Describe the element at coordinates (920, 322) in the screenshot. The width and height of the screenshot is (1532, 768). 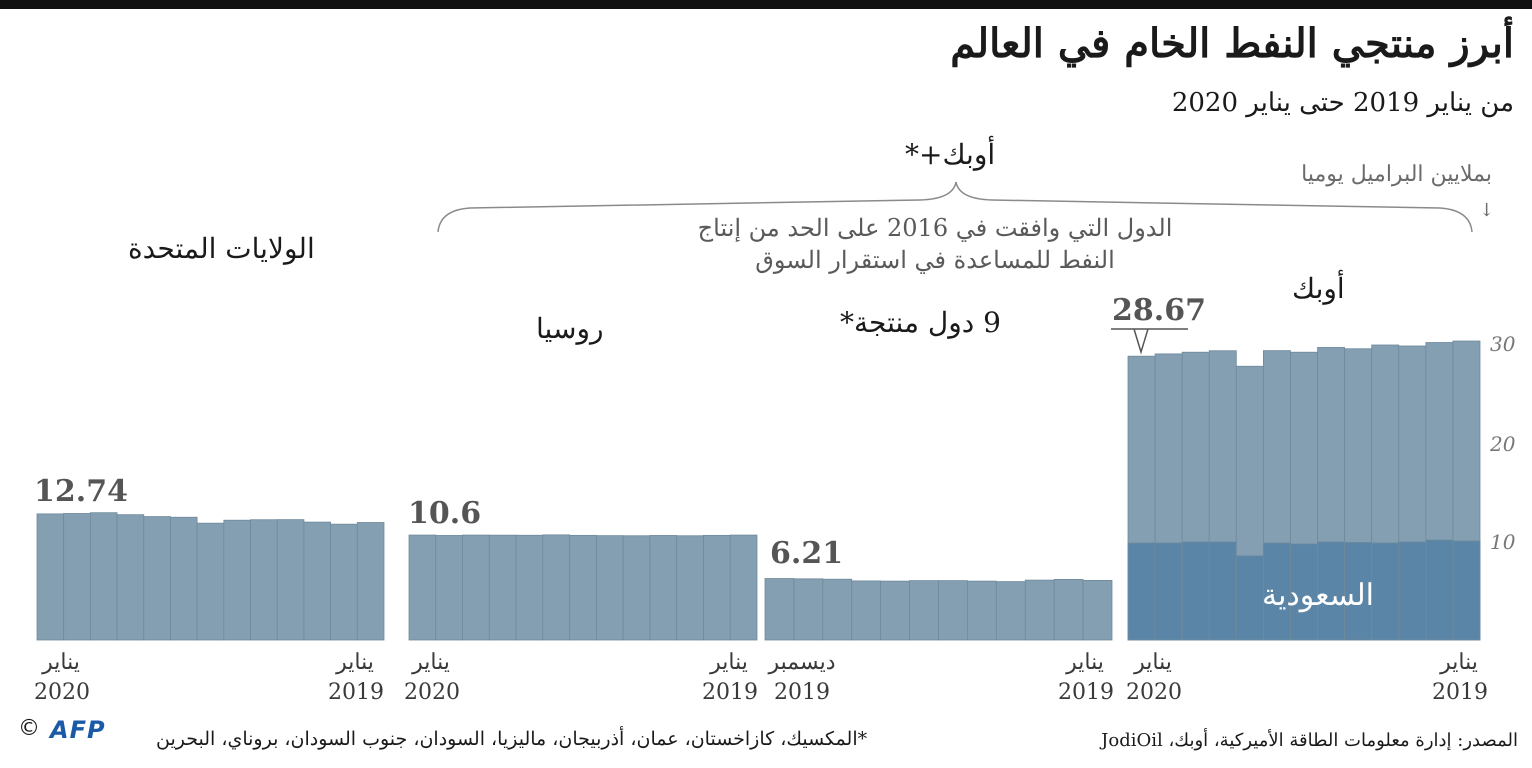
I see `nine-producers-label: 9 دول منتجة*` at that location.